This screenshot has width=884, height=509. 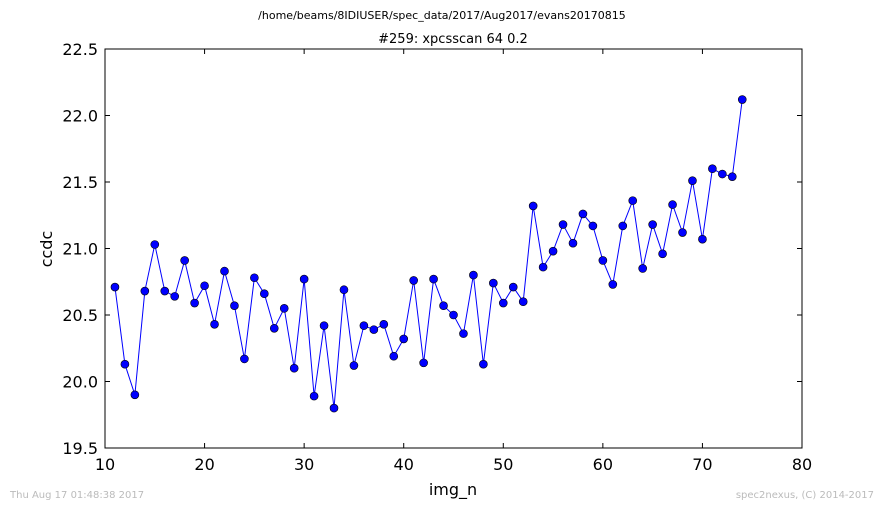 What do you see at coordinates (80, 249) in the screenshot?
I see `y-tick-label: 21.0` at bounding box center [80, 249].